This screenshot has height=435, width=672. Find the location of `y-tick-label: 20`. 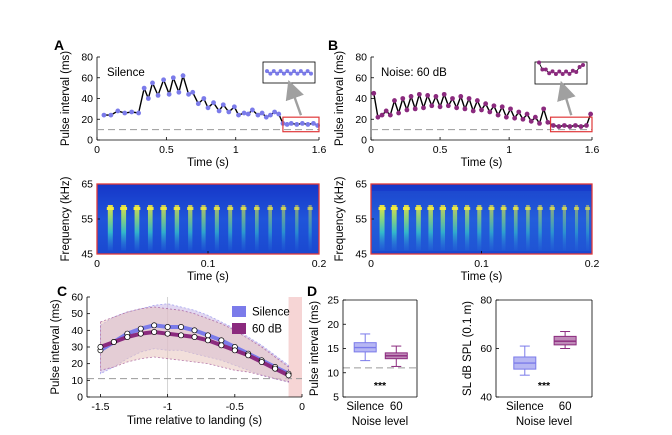

y-tick-label: 20 is located at coordinates (87, 120).